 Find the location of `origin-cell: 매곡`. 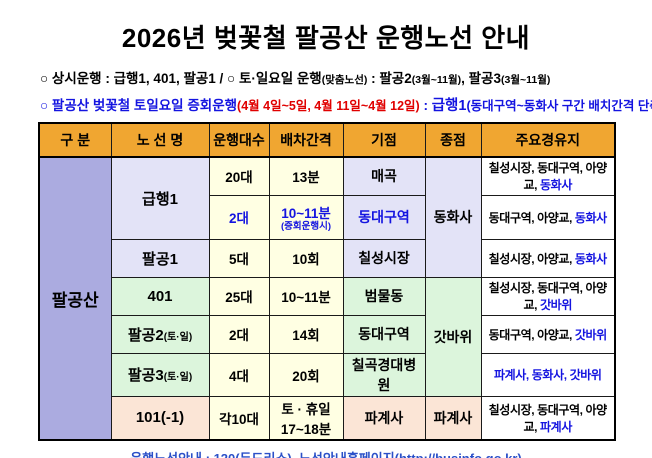

origin-cell: 매곡 is located at coordinates (384, 176).